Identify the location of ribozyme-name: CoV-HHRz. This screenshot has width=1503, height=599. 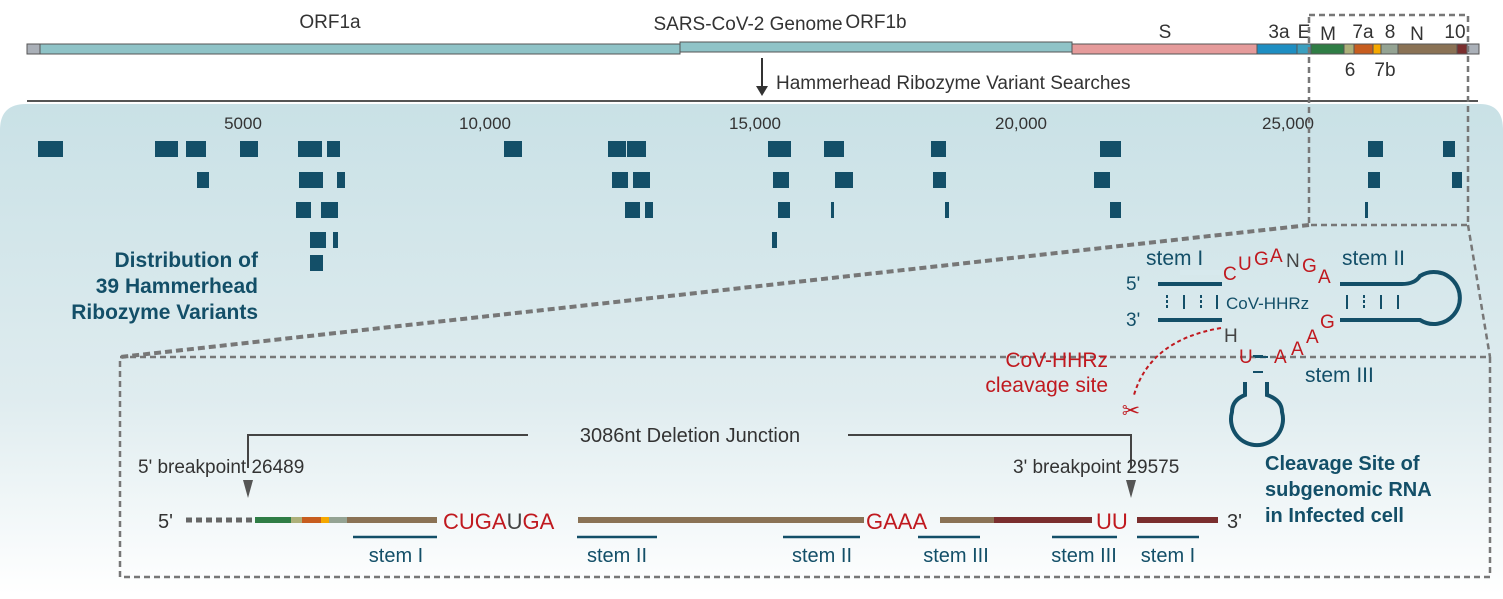
(1267, 303).